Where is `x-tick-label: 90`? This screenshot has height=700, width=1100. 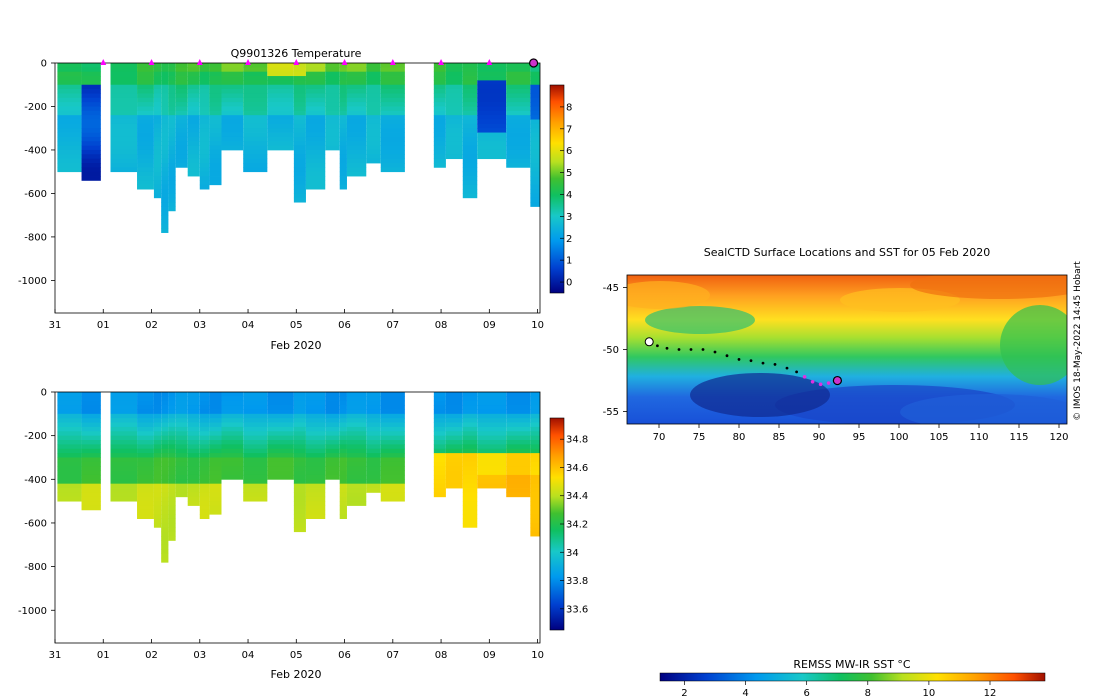
x-tick-label: 90 is located at coordinates (819, 437).